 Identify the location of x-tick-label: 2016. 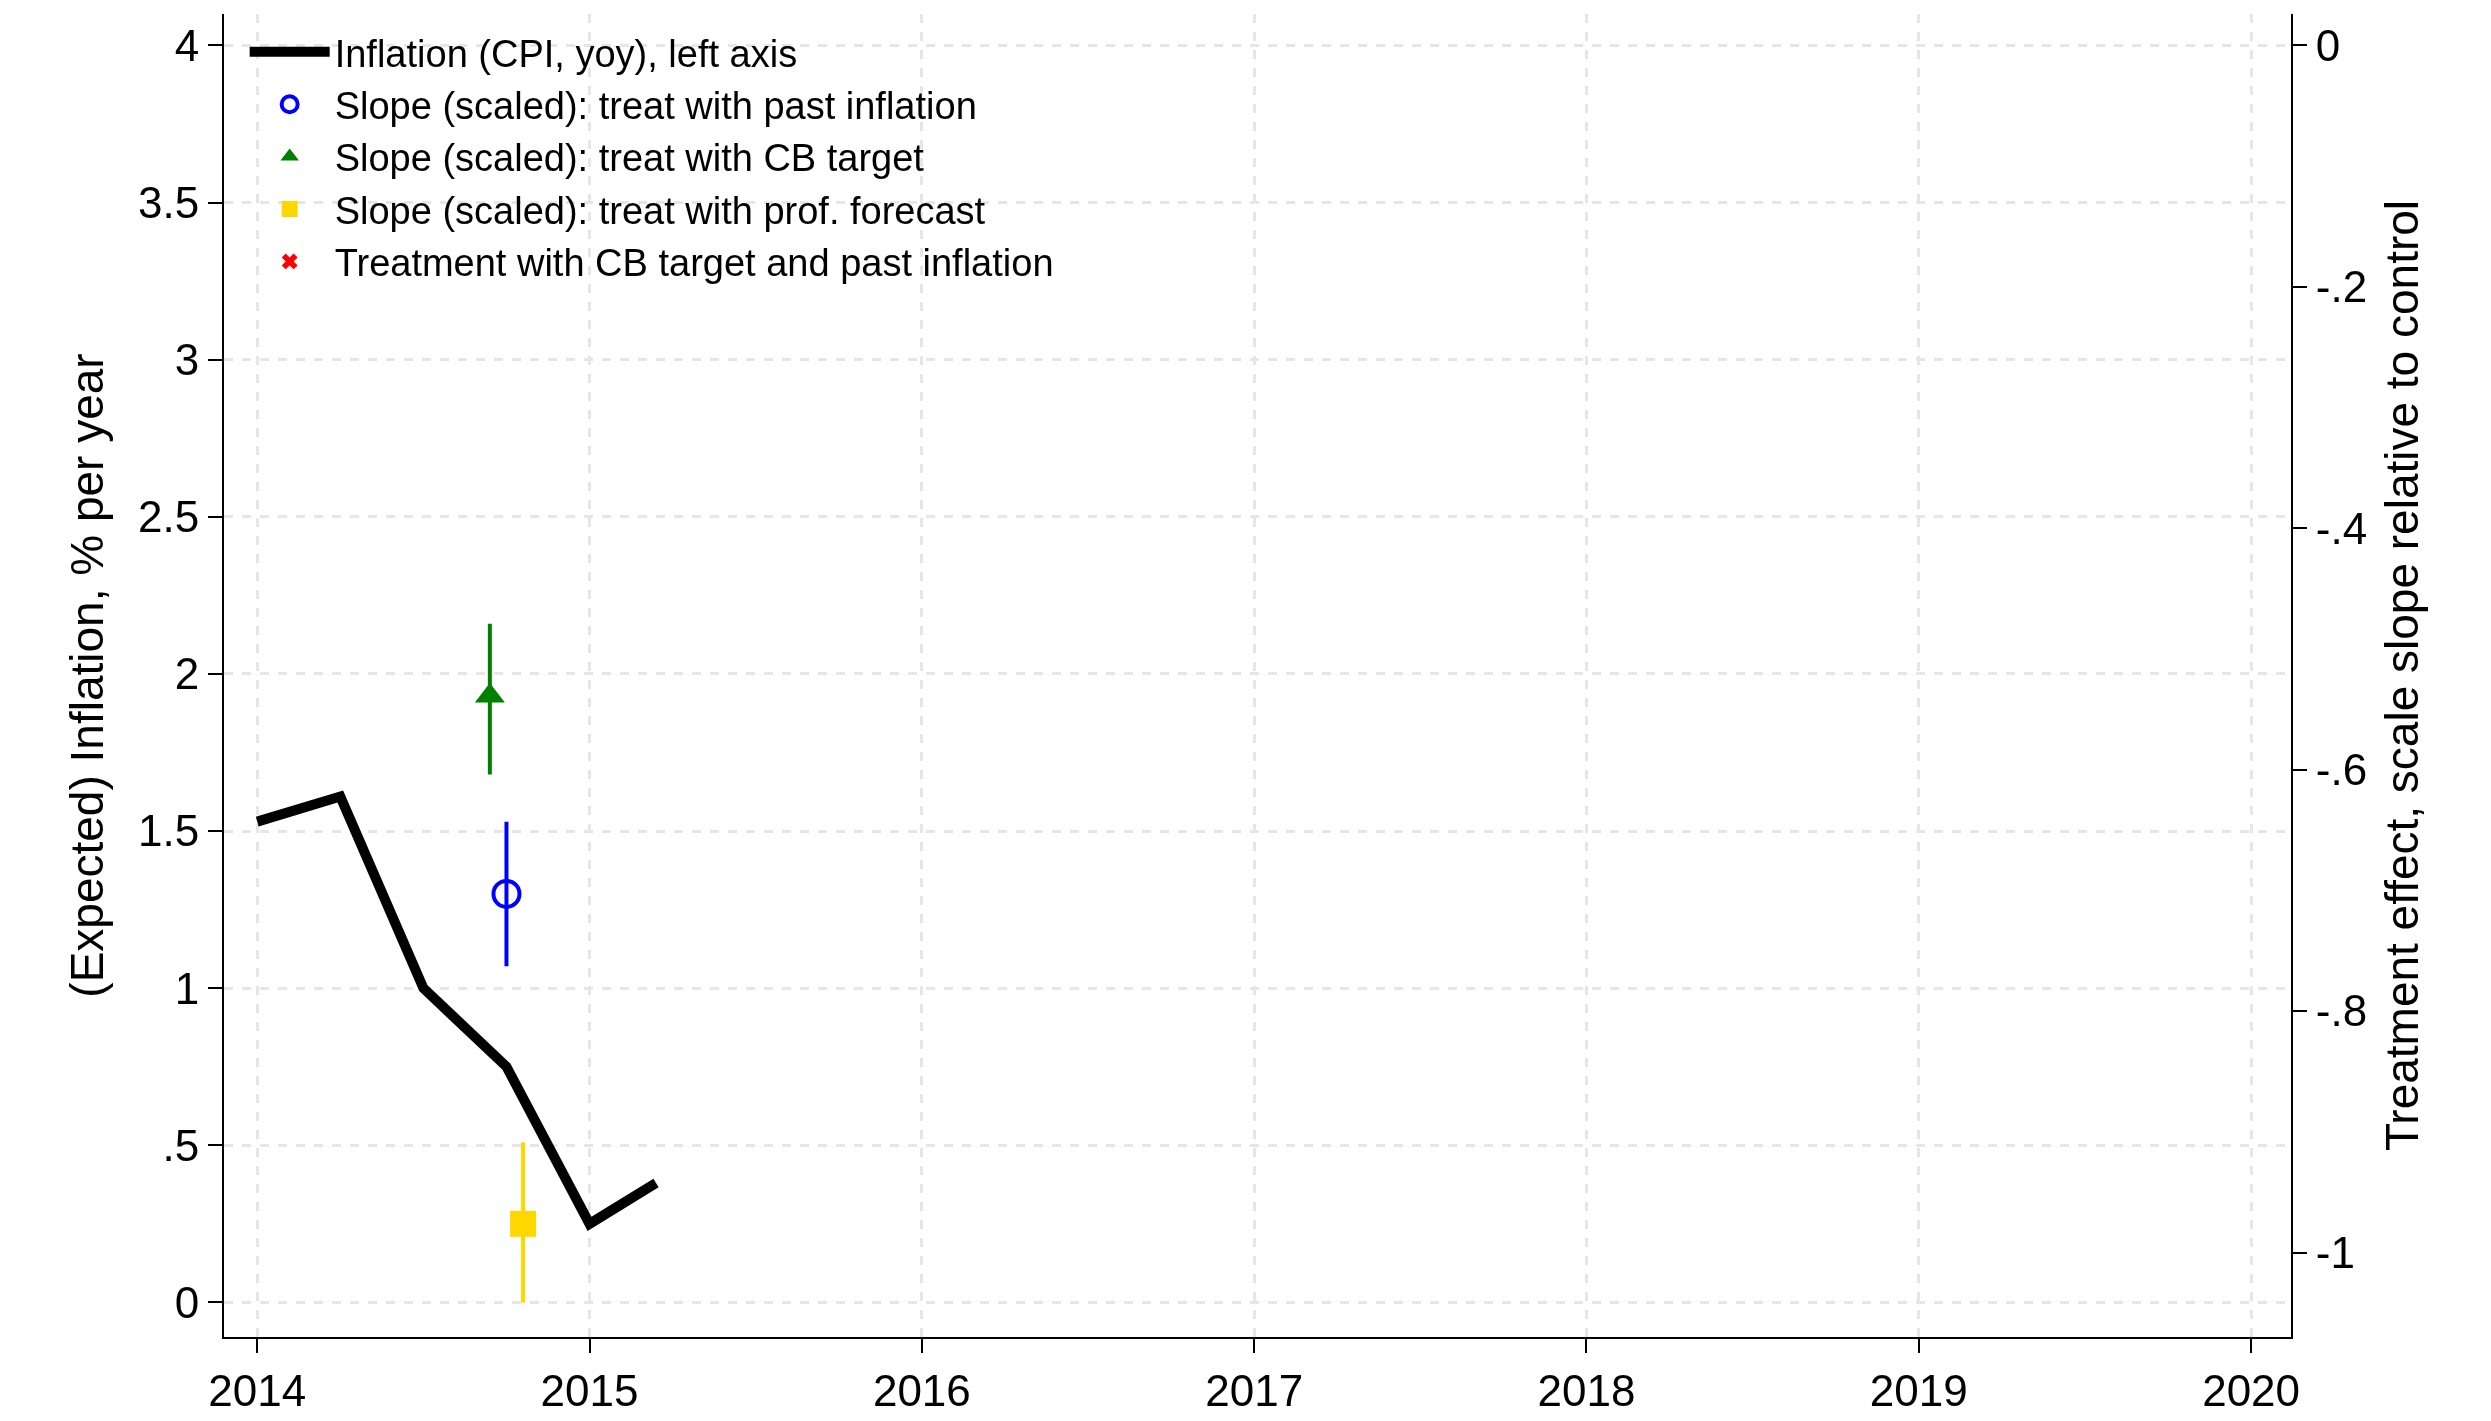
(921, 1390).